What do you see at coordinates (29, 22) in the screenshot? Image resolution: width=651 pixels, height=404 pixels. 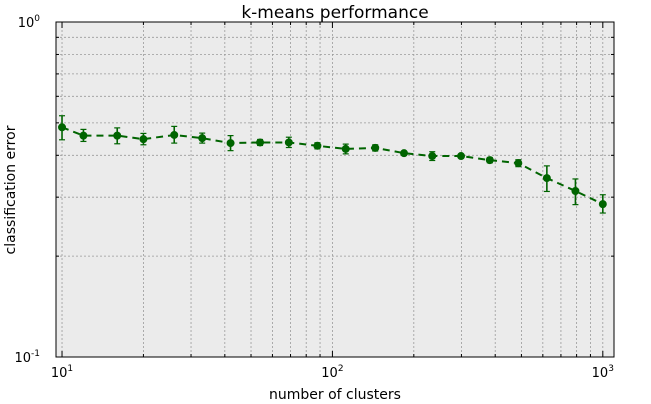 I see `y-tick-label: 10⁰` at bounding box center [29, 22].